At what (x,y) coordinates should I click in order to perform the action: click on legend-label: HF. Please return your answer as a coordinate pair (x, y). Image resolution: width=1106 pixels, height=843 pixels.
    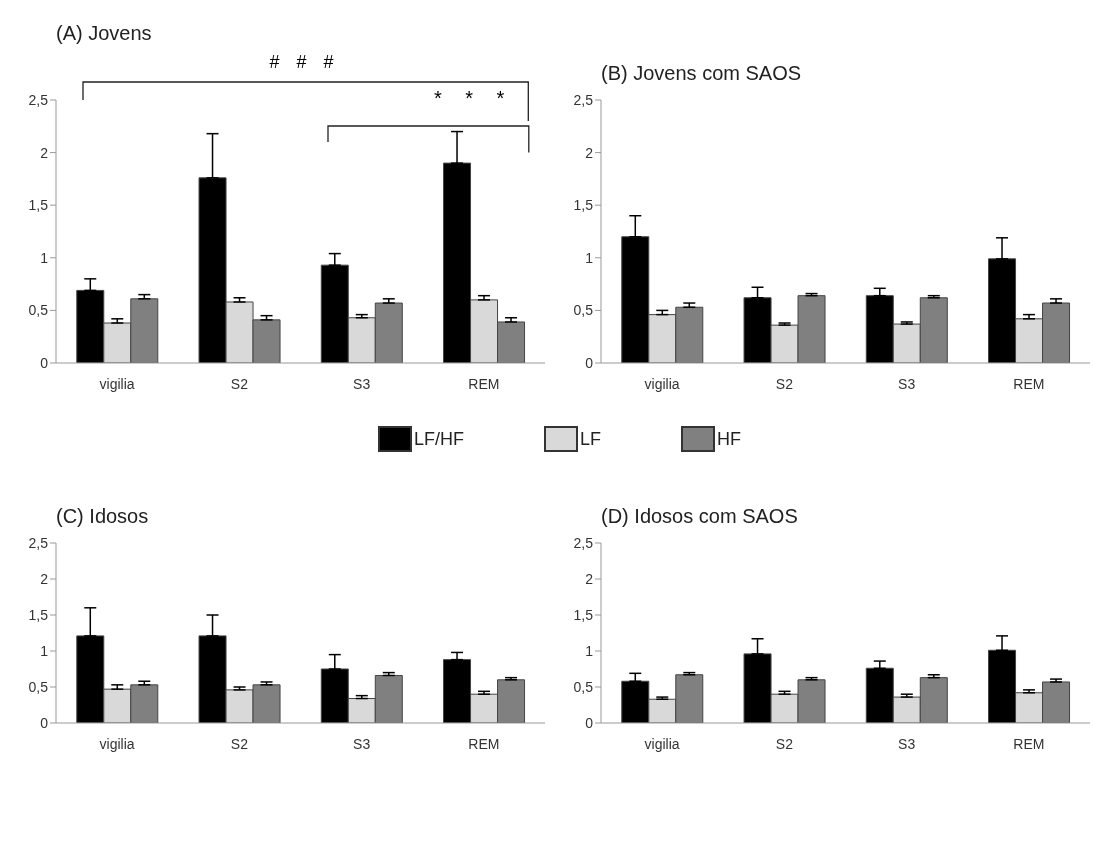
    Looking at the image, I should click on (729, 439).